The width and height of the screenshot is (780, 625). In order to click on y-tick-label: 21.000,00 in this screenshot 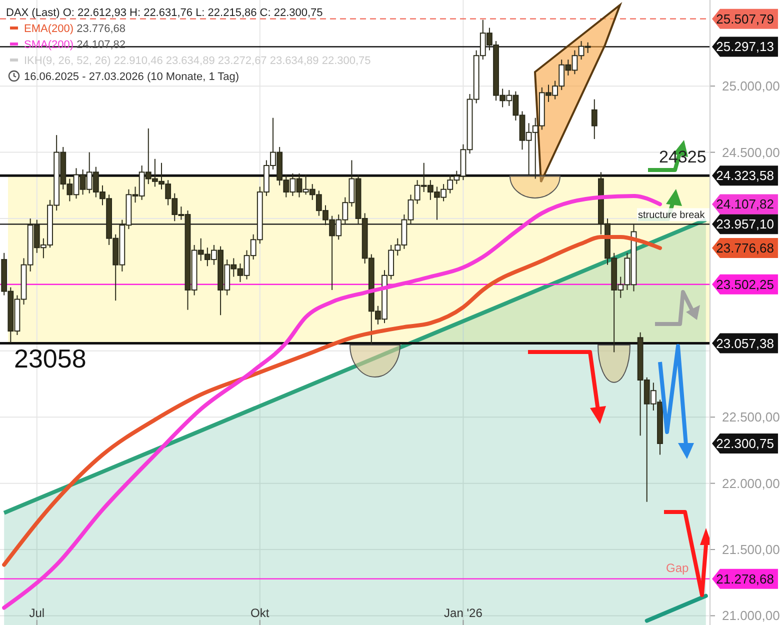, I will do `click(751, 616)`.